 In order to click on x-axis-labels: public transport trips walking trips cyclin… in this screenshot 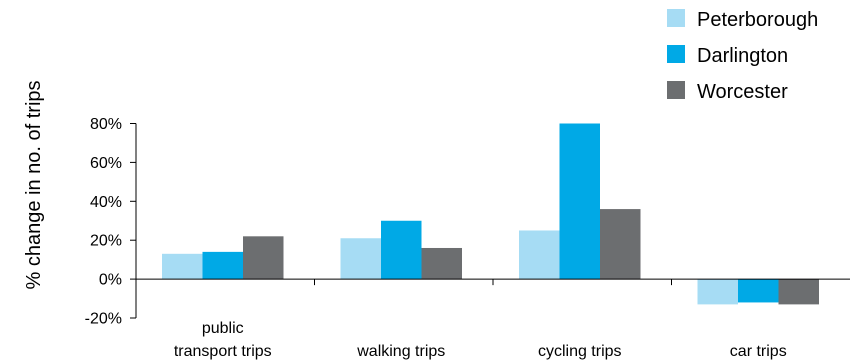, I will do `click(480, 340)`.